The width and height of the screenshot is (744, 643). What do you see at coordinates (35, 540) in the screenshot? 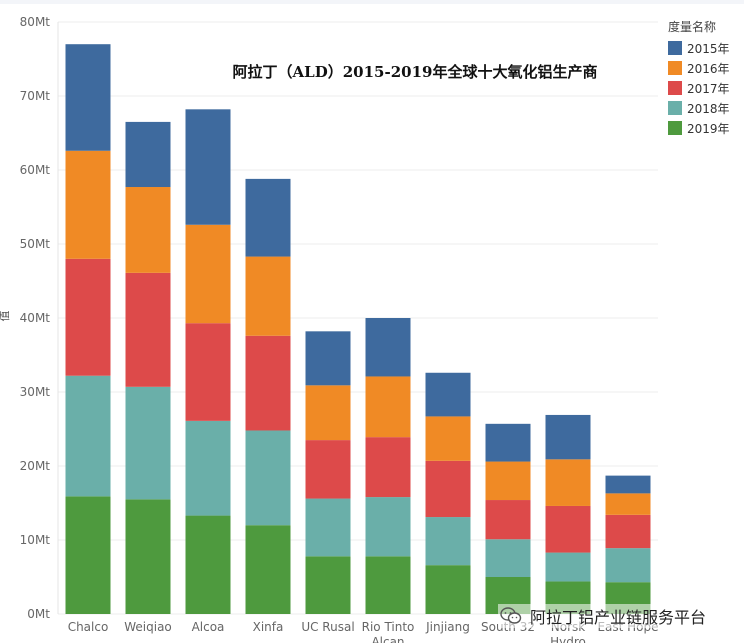
I see `y-tick-label: 10Mt` at bounding box center [35, 540].